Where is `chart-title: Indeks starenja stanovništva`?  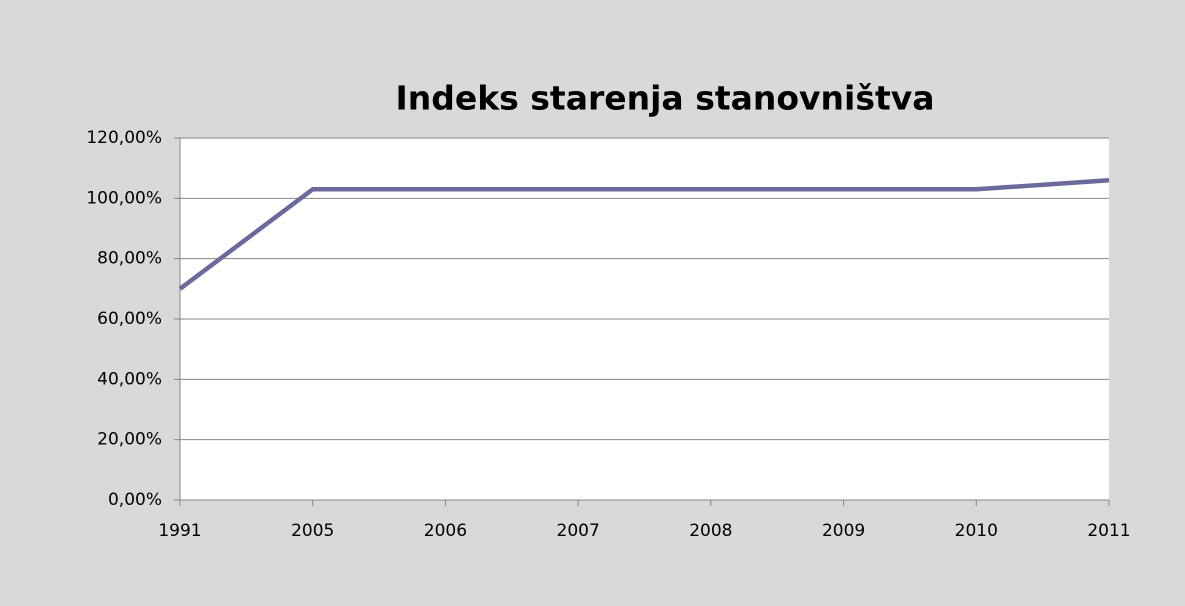 chart-title: Indeks starenja stanovništva is located at coordinates (664, 98).